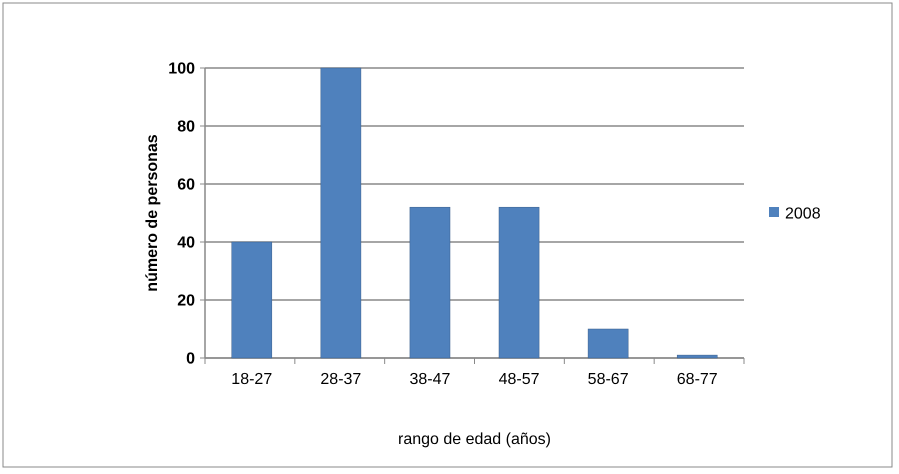 This screenshot has width=899, height=474. Describe the element at coordinates (191, 359) in the screenshot. I see `y-tick-label: 0` at that location.